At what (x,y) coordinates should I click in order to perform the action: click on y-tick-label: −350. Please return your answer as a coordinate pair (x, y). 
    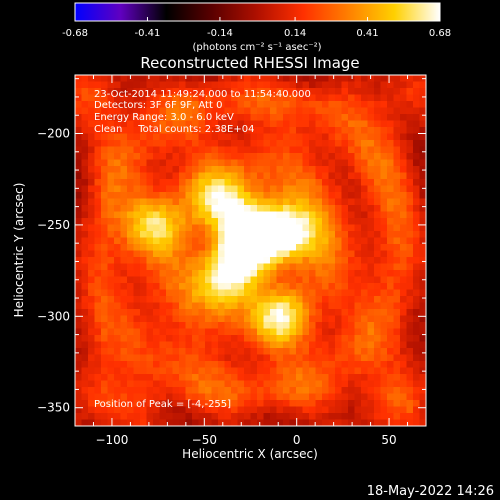
    Looking at the image, I should click on (53, 408).